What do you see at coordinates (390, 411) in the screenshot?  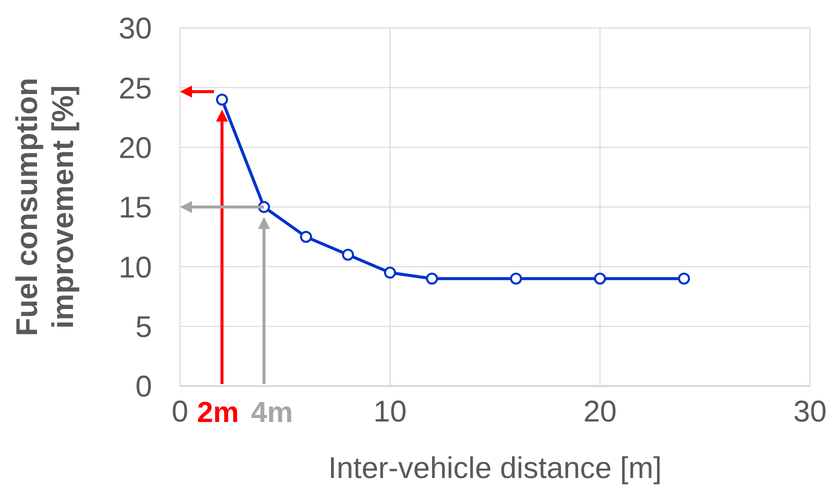 I see `x-tick-label: 10` at bounding box center [390, 411].